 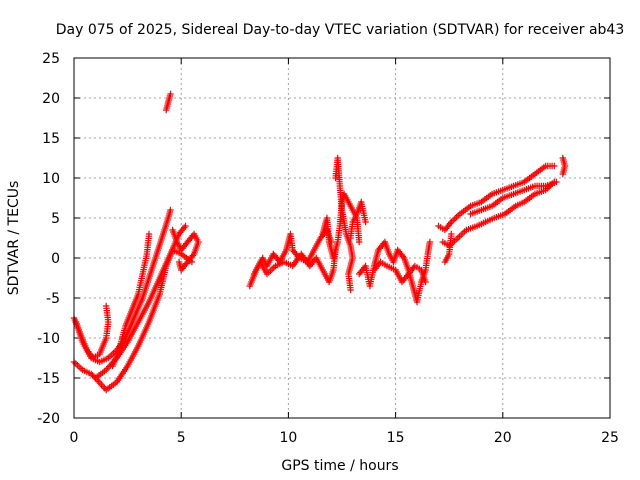 What do you see at coordinates (55, 219) in the screenshot?
I see `y-tick-label: 5` at bounding box center [55, 219].